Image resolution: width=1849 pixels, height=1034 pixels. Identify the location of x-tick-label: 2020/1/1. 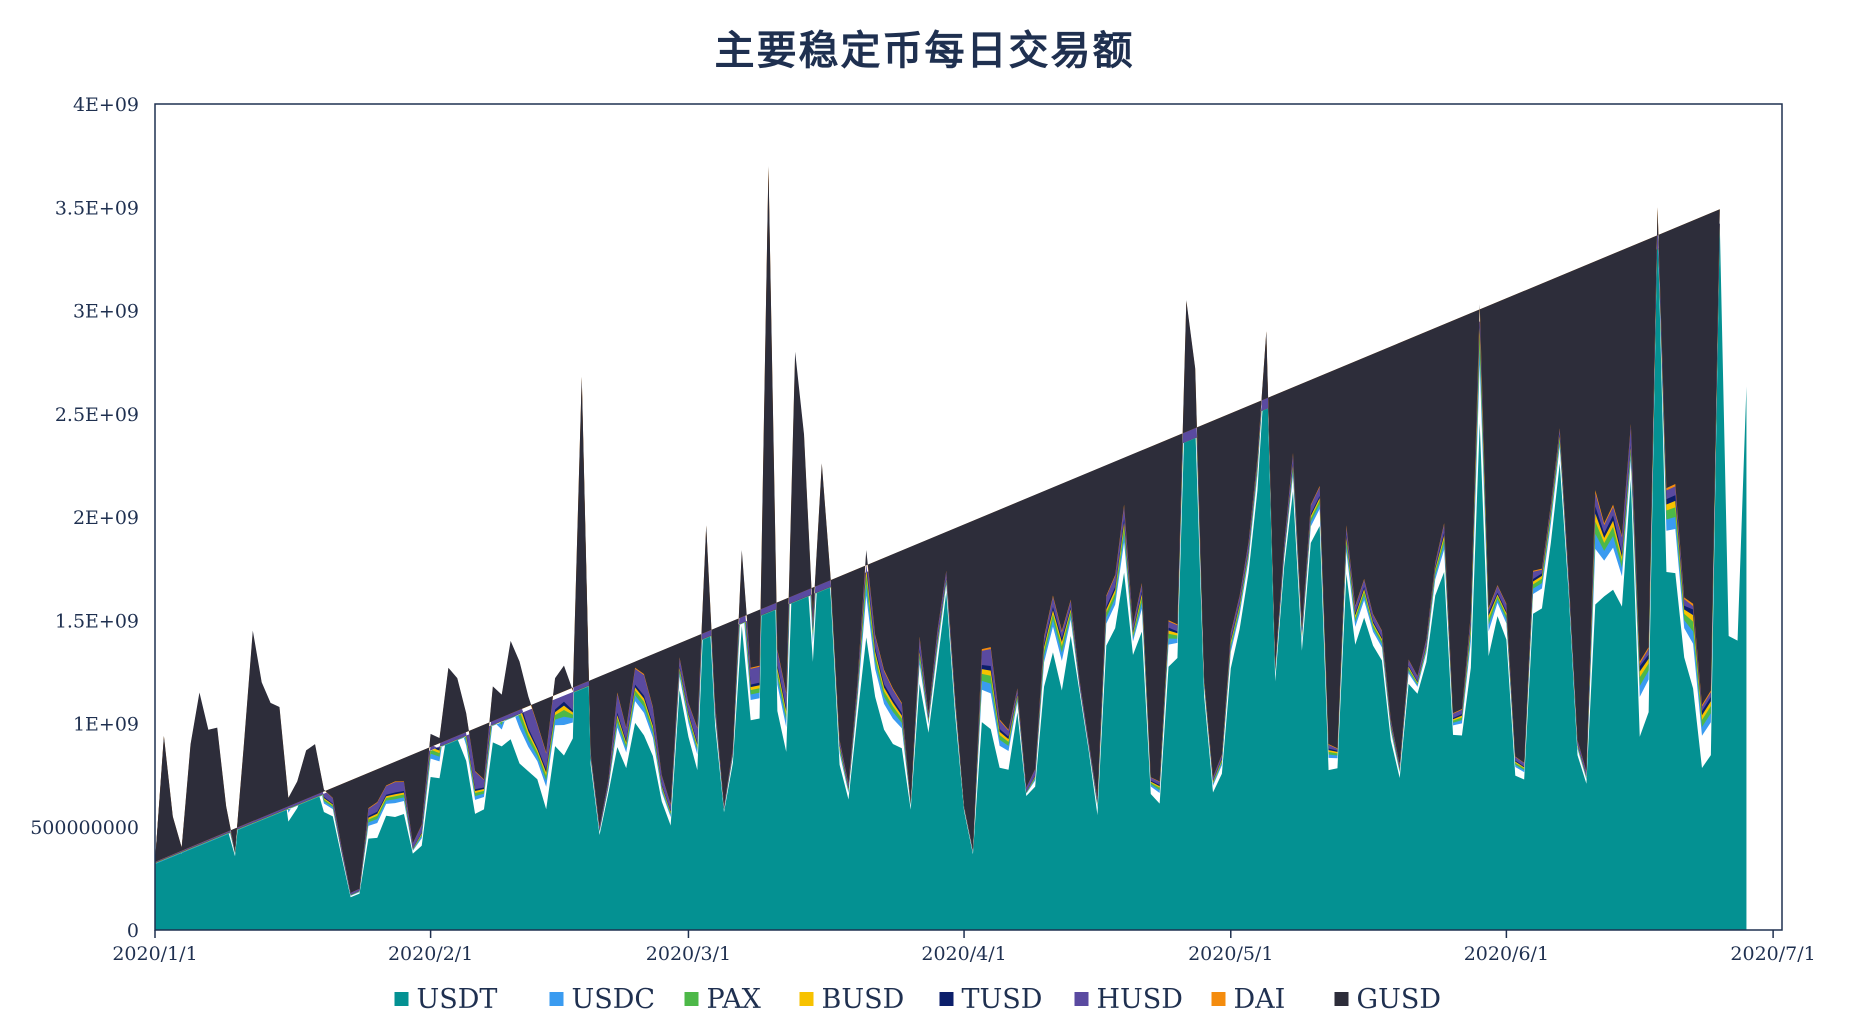
(154, 954).